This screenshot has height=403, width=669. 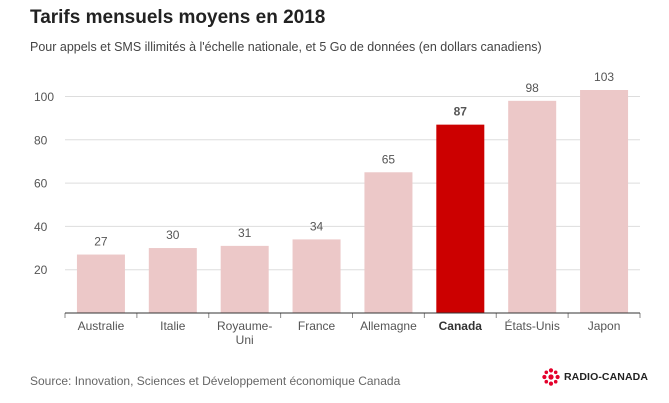 What do you see at coordinates (317, 226) in the screenshot?
I see `data-label: 34` at bounding box center [317, 226].